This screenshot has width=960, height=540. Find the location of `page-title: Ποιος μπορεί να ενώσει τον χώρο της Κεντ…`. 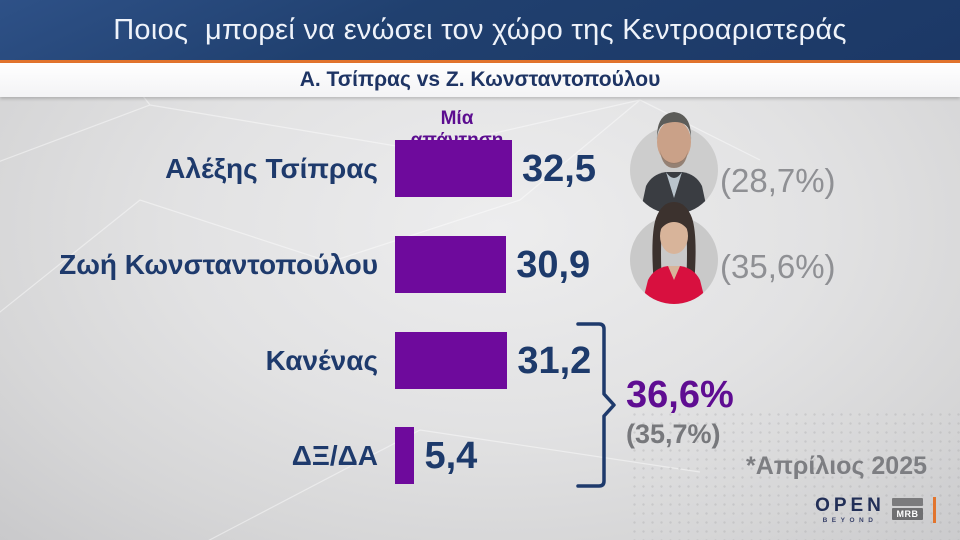

page-title: Ποιος μπορεί να ενώσει τον χώρο της Κεντ… is located at coordinates (480, 29).